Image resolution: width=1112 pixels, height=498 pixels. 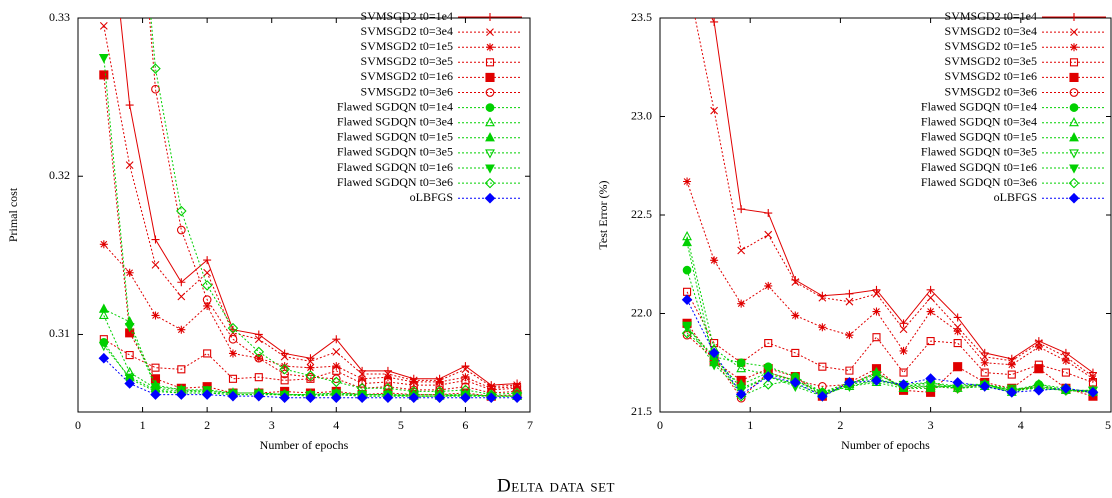 What do you see at coordinates (465, 425) in the screenshot?
I see `x-tick-label: 6` at bounding box center [465, 425].